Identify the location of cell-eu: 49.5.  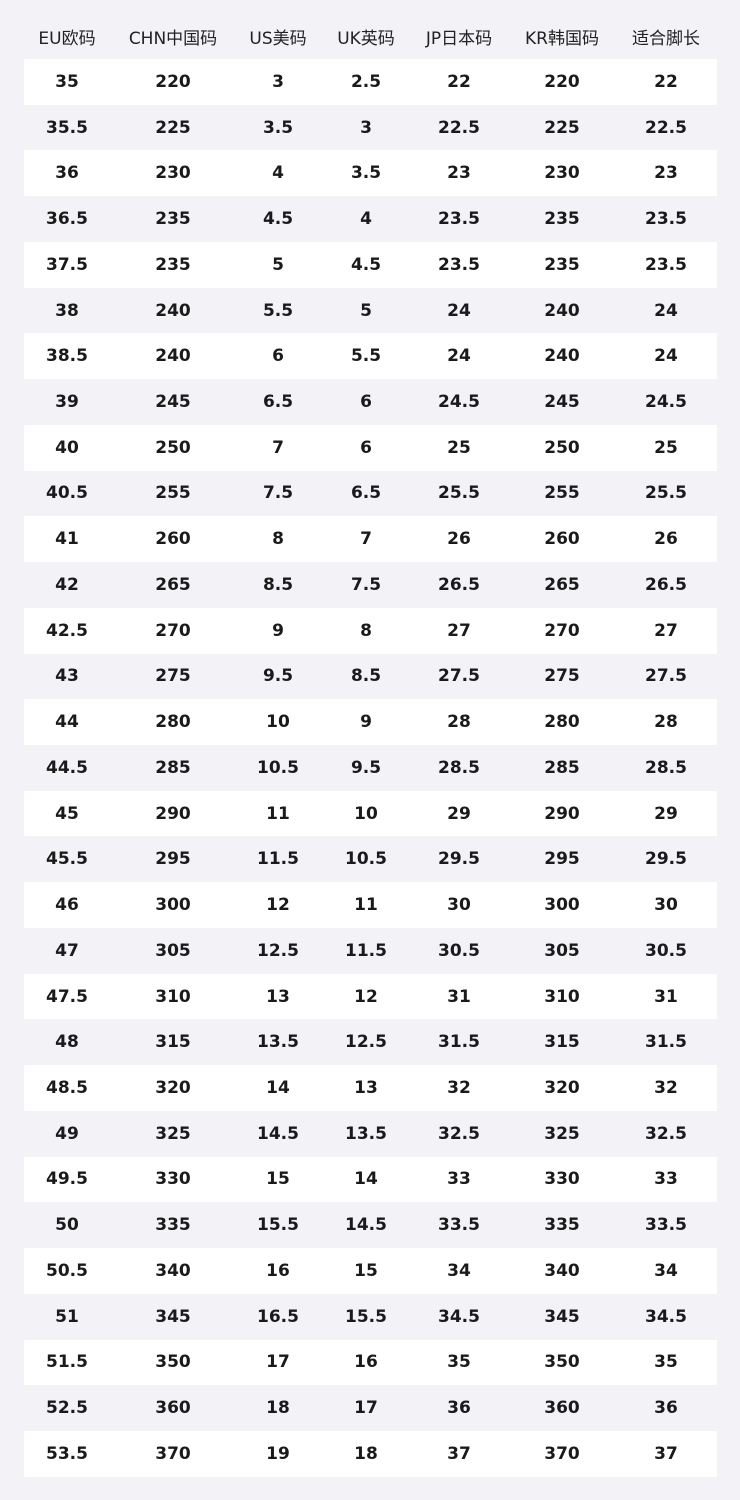
(67, 1179).